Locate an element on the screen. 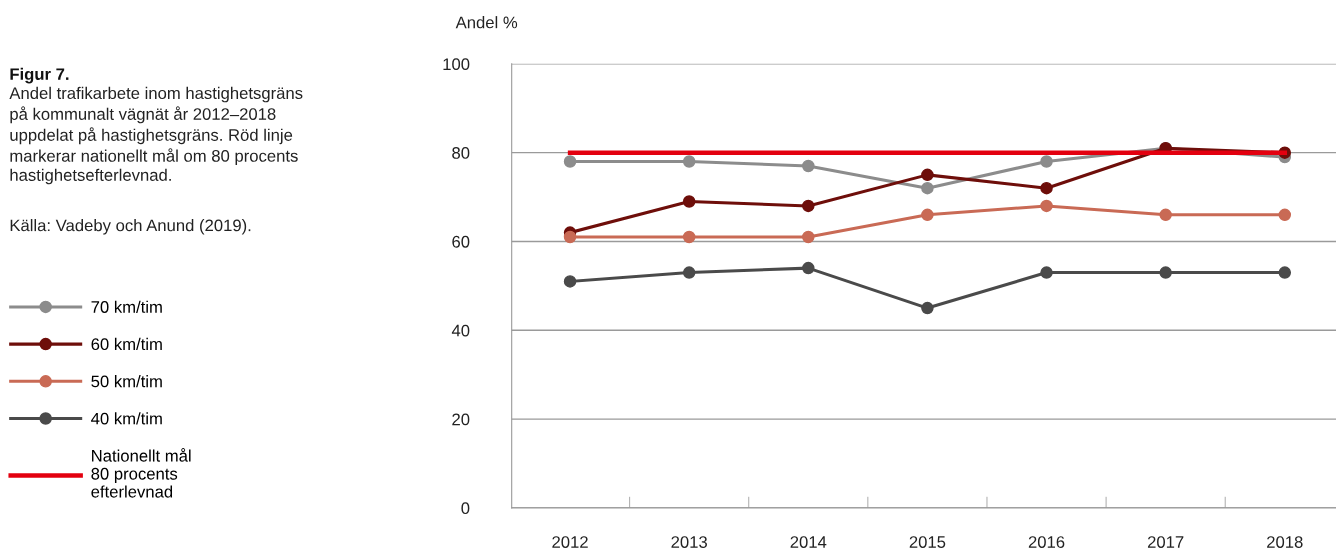 The width and height of the screenshot is (1336, 560). legend-label: 60 km/tim is located at coordinates (126, 344).